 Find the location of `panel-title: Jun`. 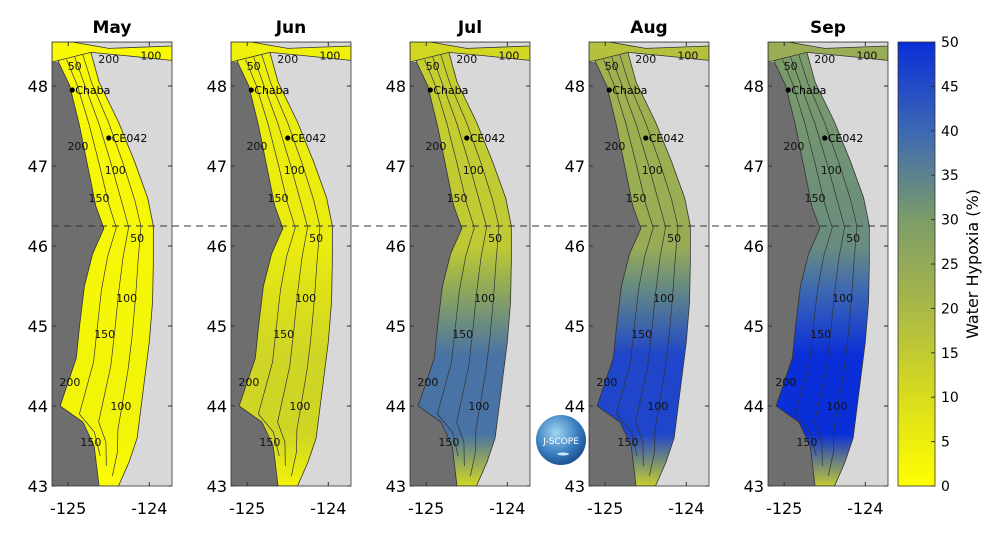

panel-title: Jun is located at coordinates (291, 28).